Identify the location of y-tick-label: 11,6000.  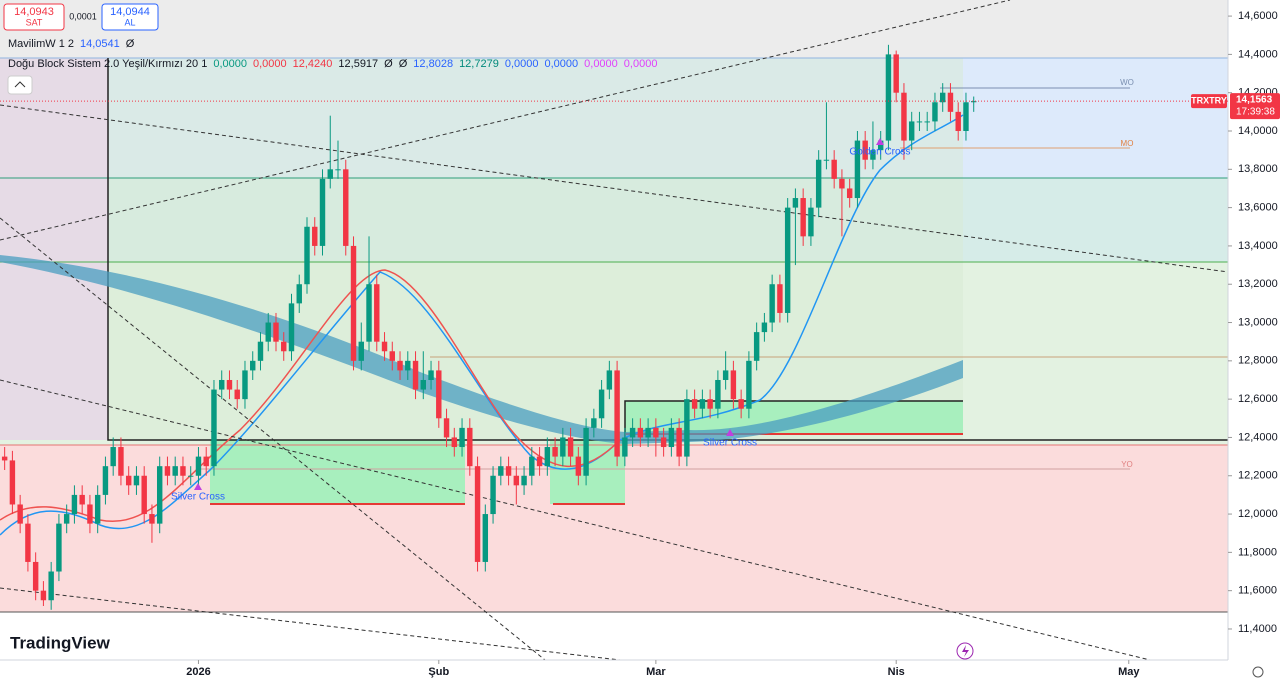
(1257, 591).